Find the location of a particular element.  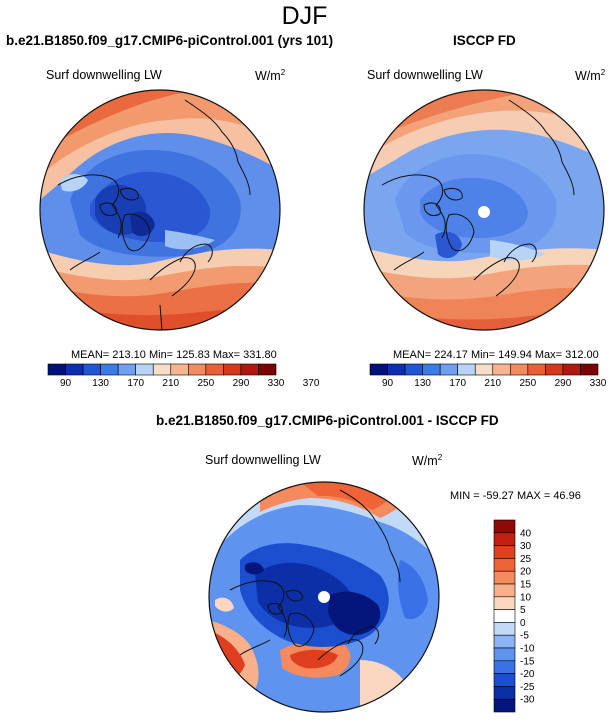

model-colorbar-label: 290 is located at coordinates (241, 383).